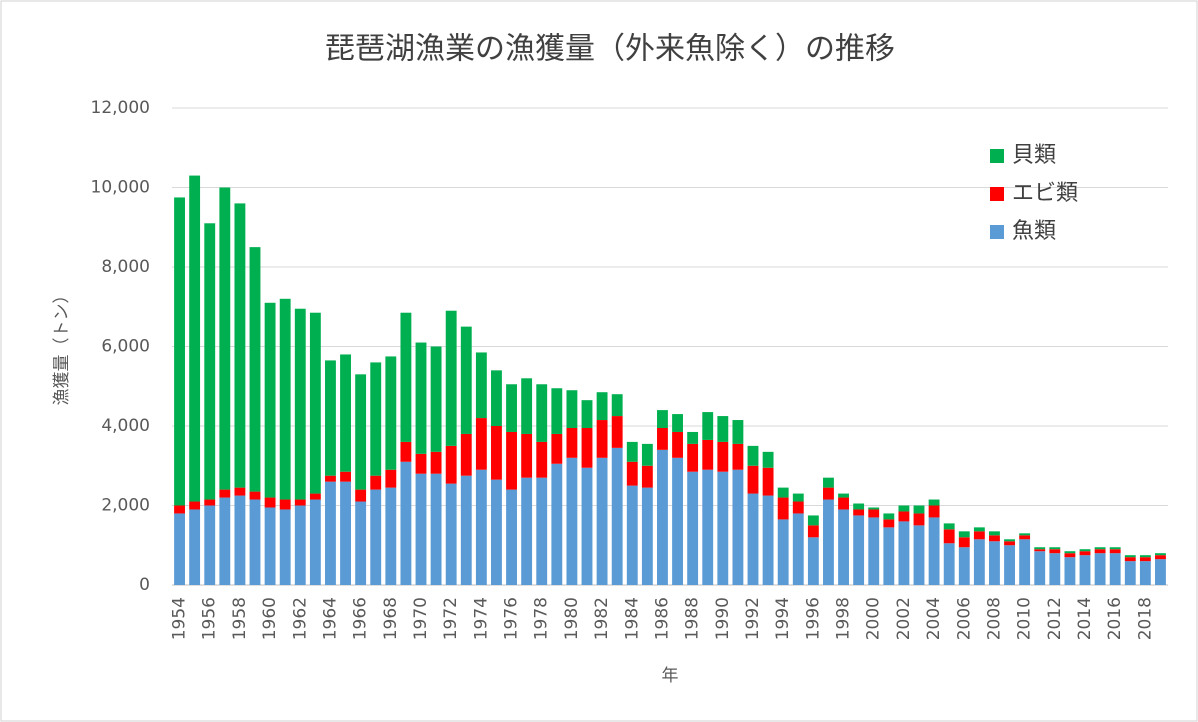  Describe the element at coordinates (813, 618) in the screenshot. I see `x-tick-label: 1996` at that location.